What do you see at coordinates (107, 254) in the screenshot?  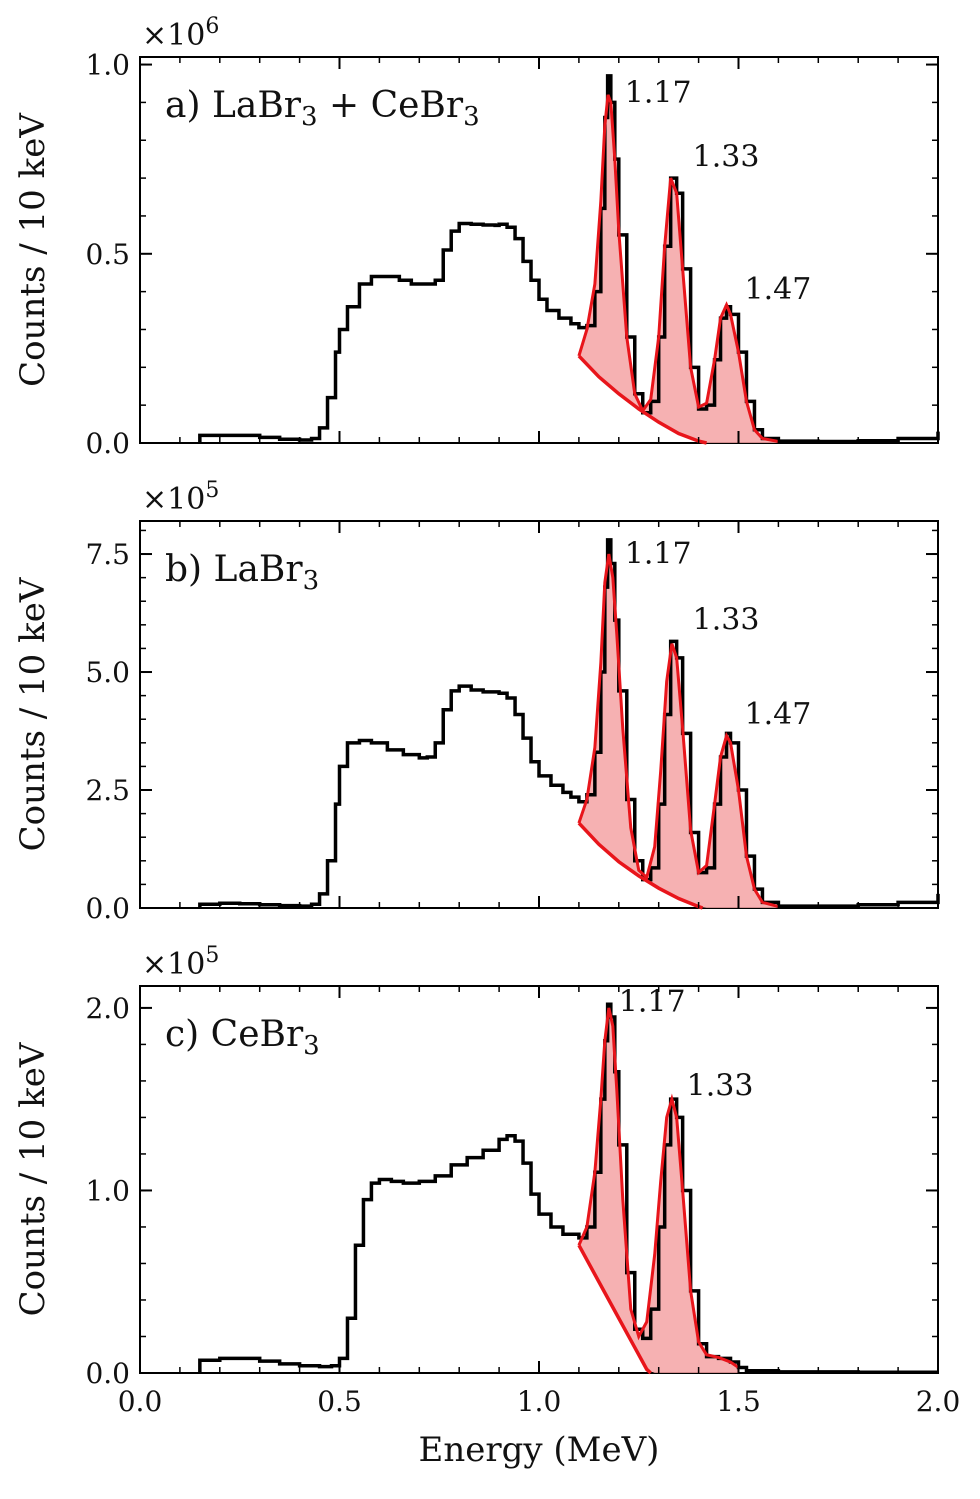 I see `panel-a-ytick-label: 0.5` at bounding box center [107, 254].